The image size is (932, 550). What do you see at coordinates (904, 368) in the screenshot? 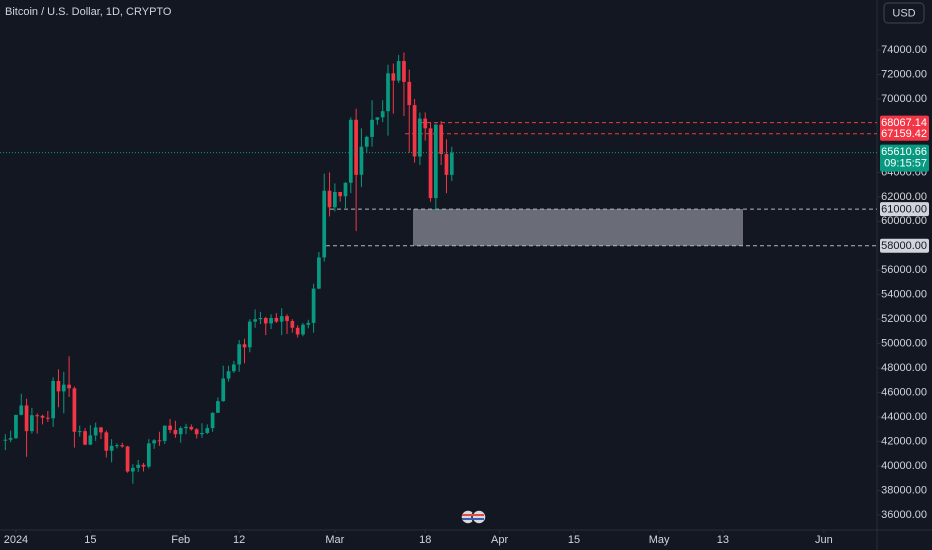
I see `y-tick-label: 48000.00` at bounding box center [904, 368].